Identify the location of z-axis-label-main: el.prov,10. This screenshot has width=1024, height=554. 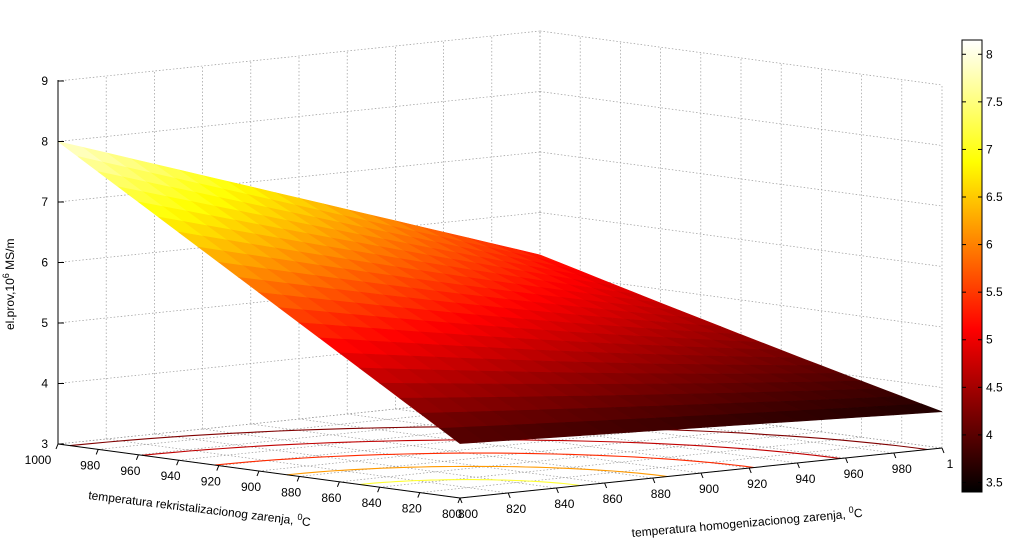
(10, 304).